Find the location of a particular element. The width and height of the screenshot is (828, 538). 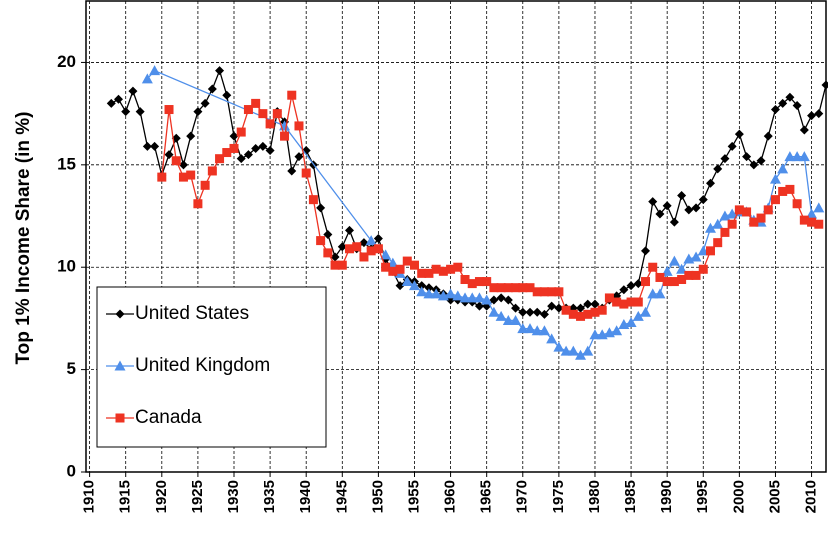

x-tick-label: 1960 is located at coordinates (450, 496).